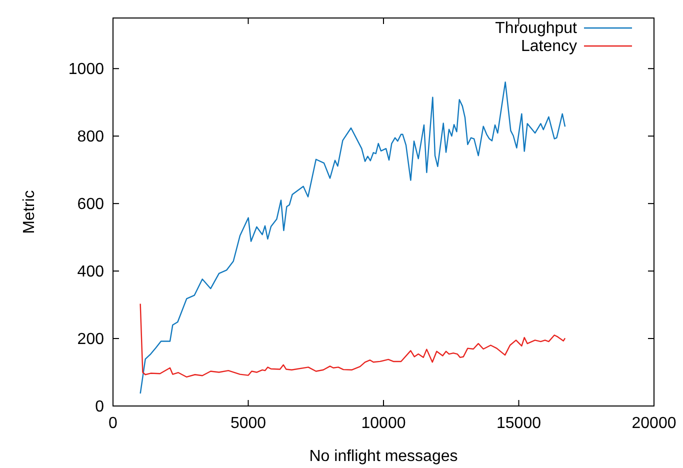 This screenshot has width=683, height=468. I want to click on y-tick-label: 0, so click(99, 407).